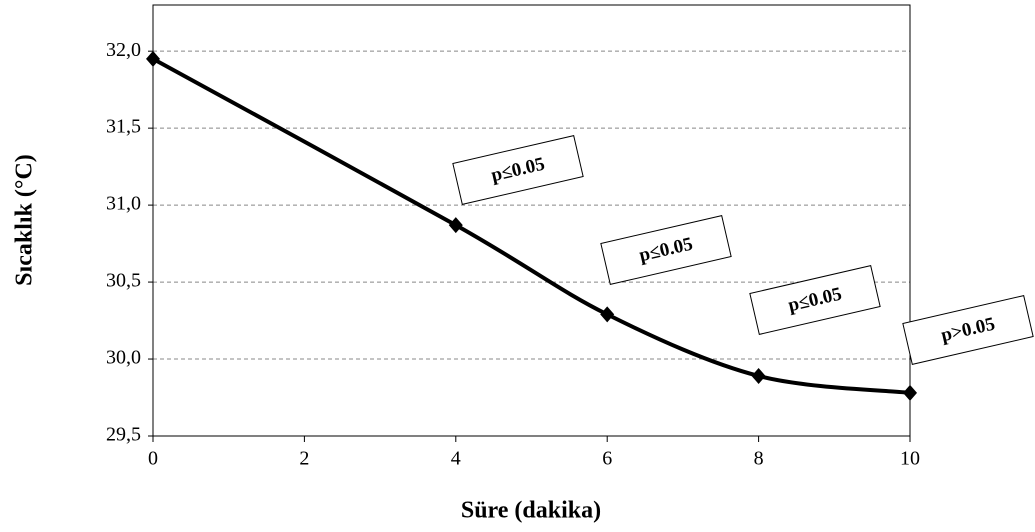 The width and height of the screenshot is (1035, 532). I want to click on y-tick-label: 32,0, so click(123, 50).